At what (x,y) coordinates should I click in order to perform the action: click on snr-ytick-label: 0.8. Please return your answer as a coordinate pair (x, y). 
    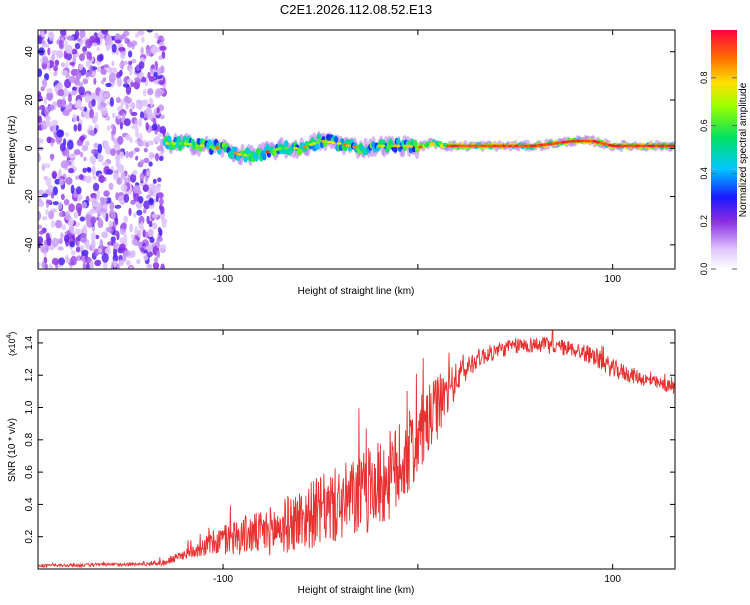
    Looking at the image, I should click on (29, 439).